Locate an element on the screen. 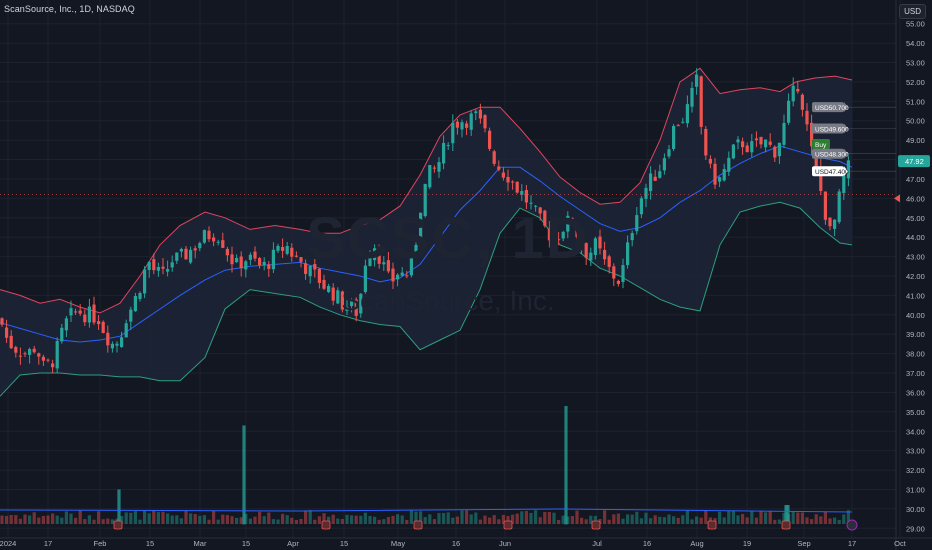 The width and height of the screenshot is (932, 550). y-tick-label: 38.00 is located at coordinates (915, 354).